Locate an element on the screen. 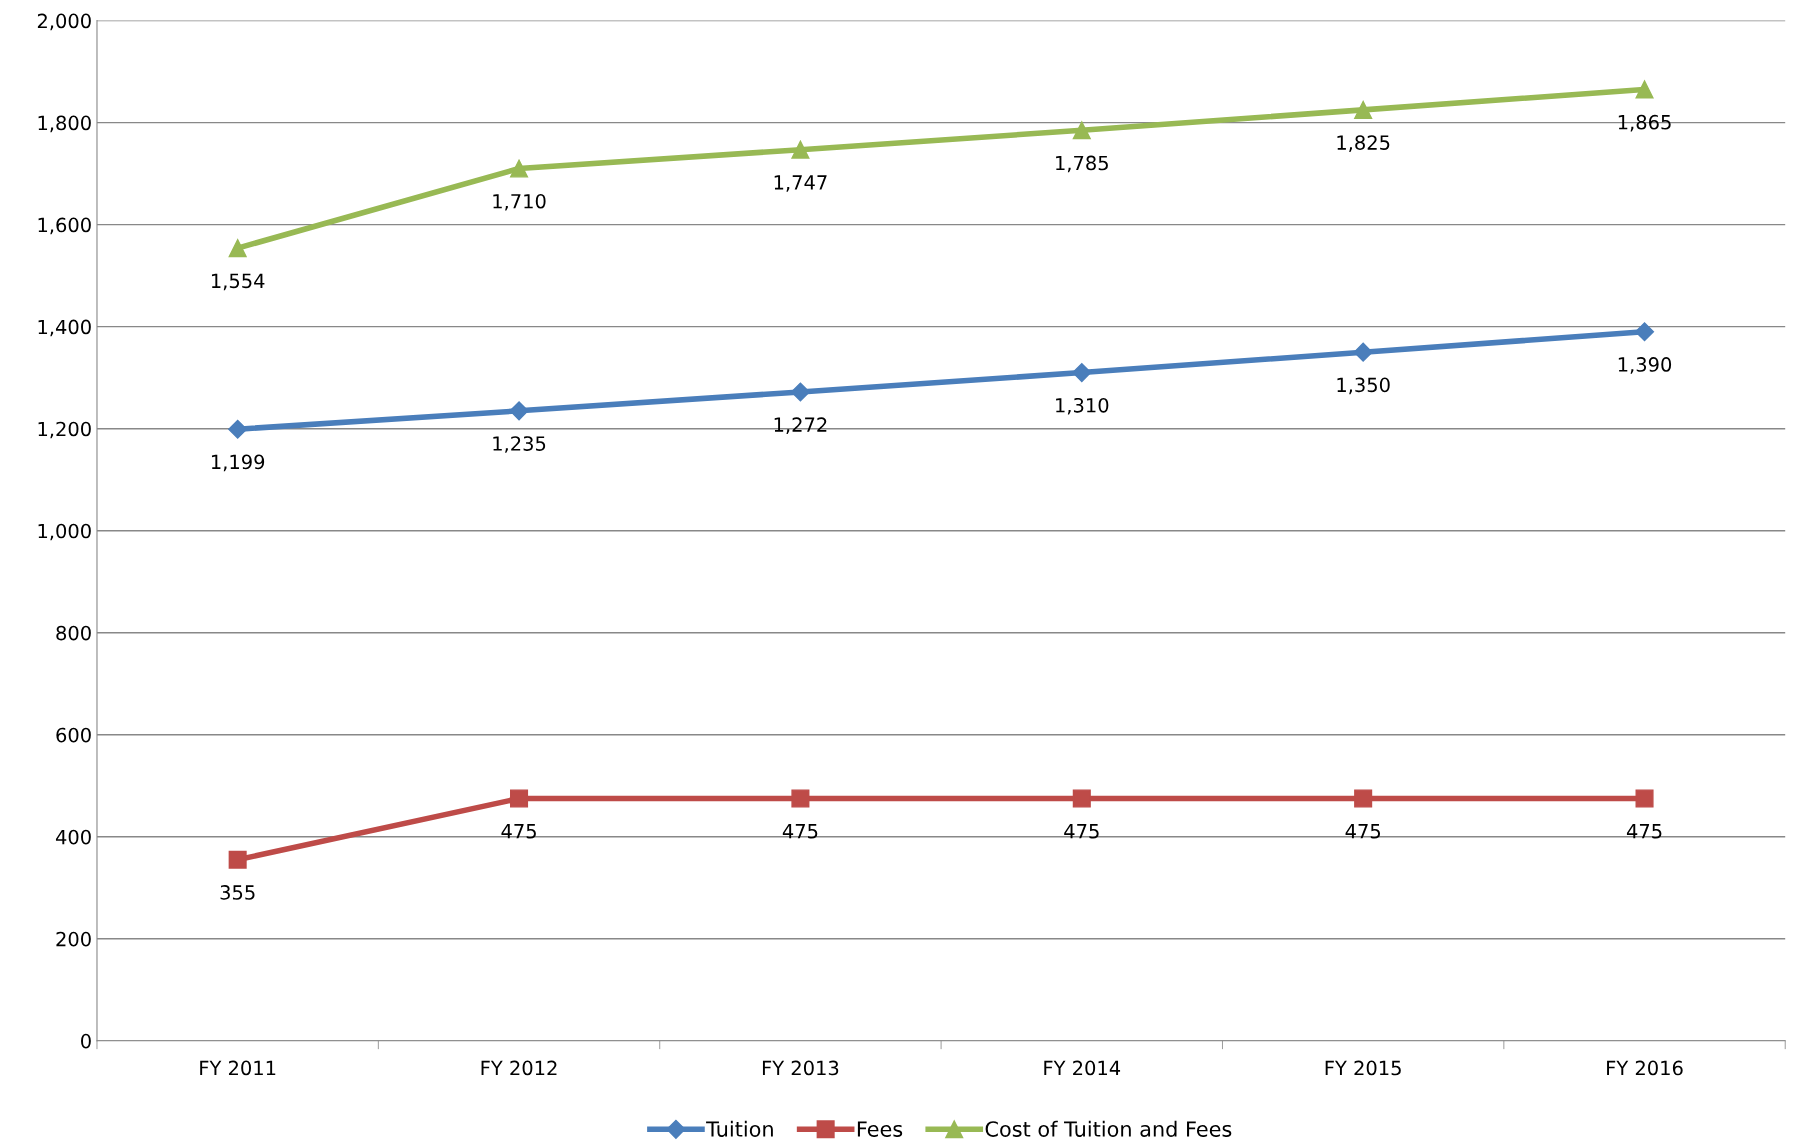  data-label: 1,310 is located at coordinates (1082, 406).